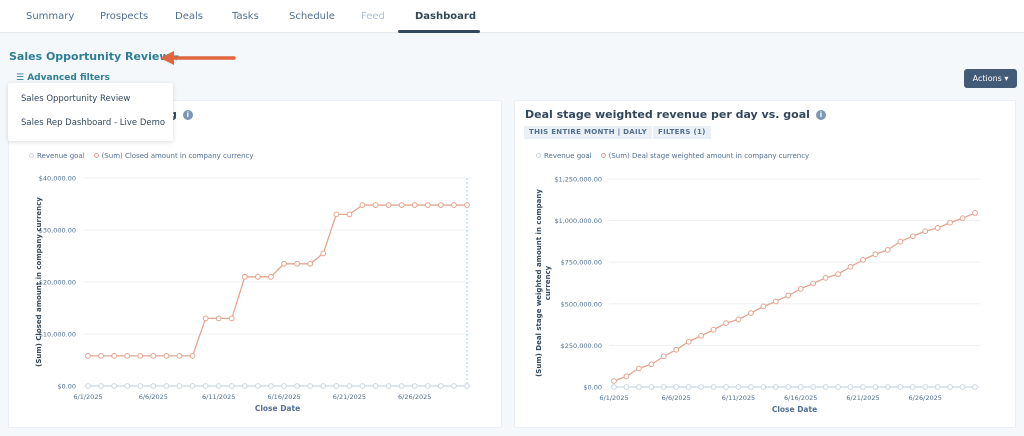 This screenshot has width=1024, height=436. I want to click on x-tick-label: 6/11/2025, so click(218, 397).